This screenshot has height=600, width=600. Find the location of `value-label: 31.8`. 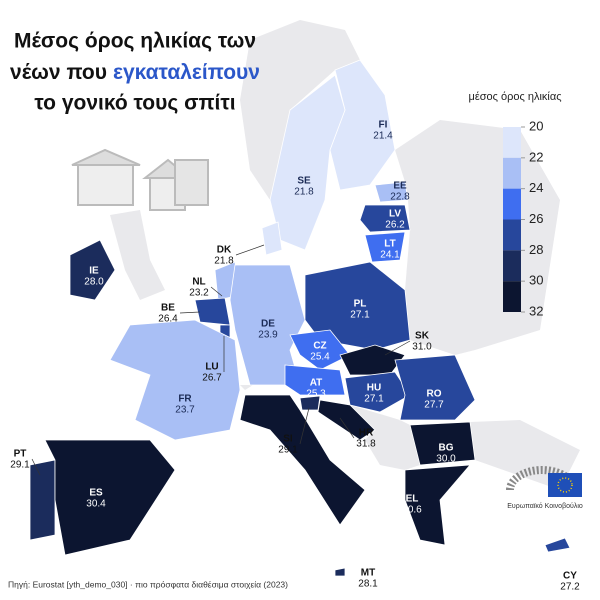

value-label: 31.8 is located at coordinates (366, 444).